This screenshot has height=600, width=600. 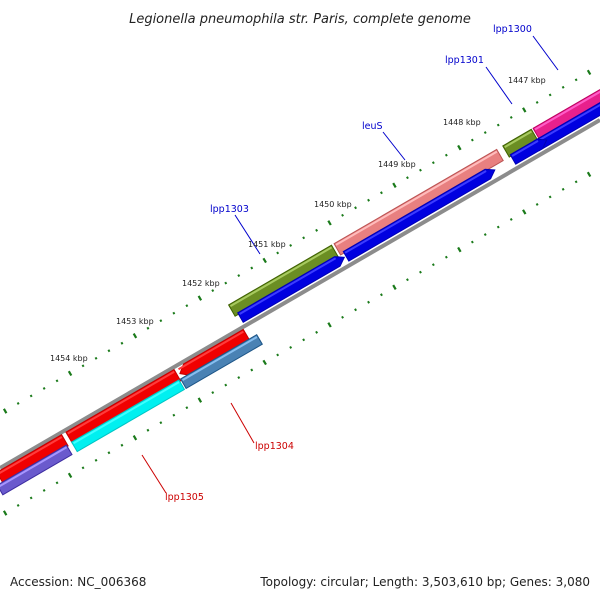 I want to click on cyan-cds-lpp1305, so click(x=128, y=416).